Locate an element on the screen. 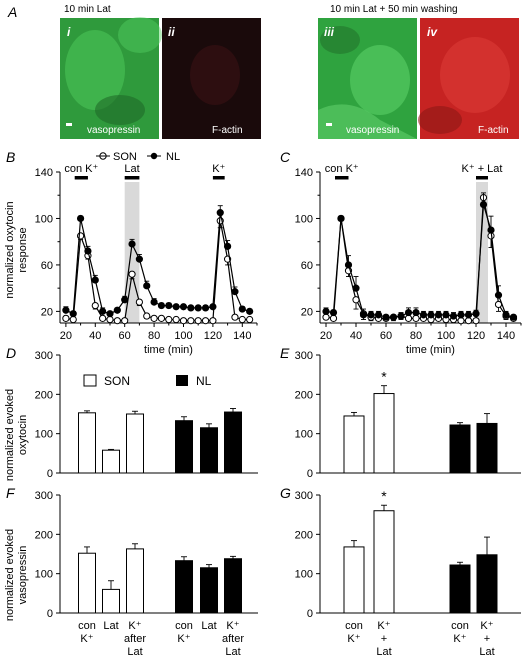  x-tick-label: 140 is located at coordinates (242, 336).